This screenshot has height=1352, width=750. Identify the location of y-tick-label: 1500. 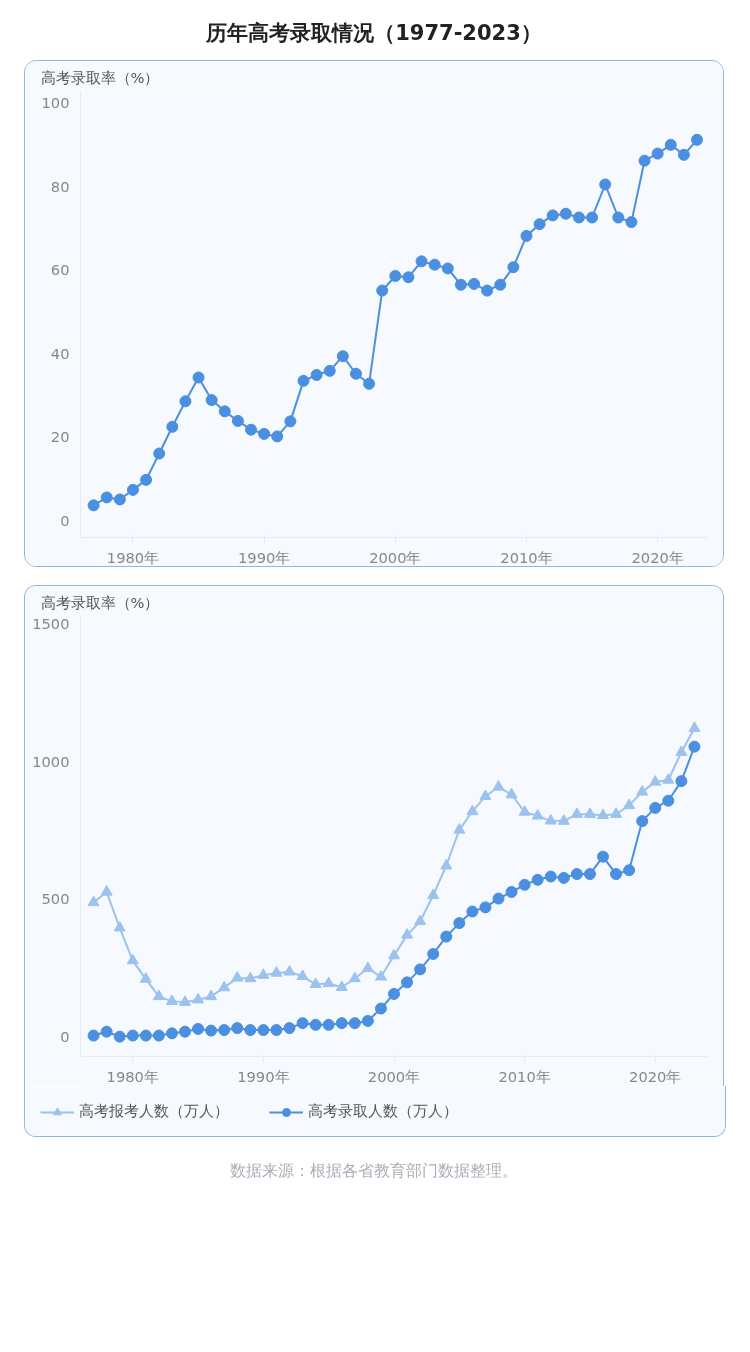
(51, 623).